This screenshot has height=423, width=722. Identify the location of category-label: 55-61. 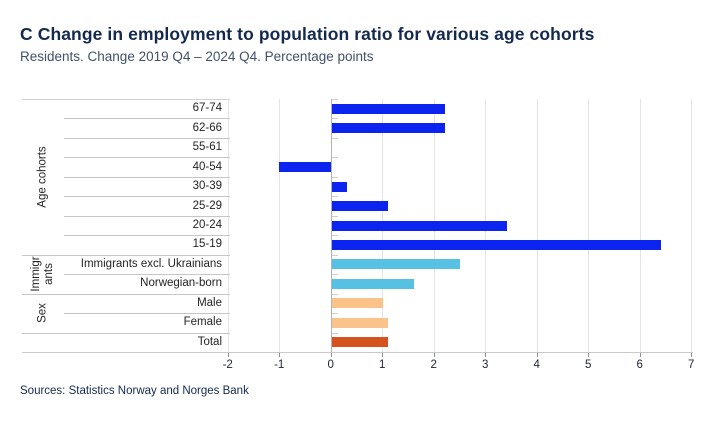
(207, 147).